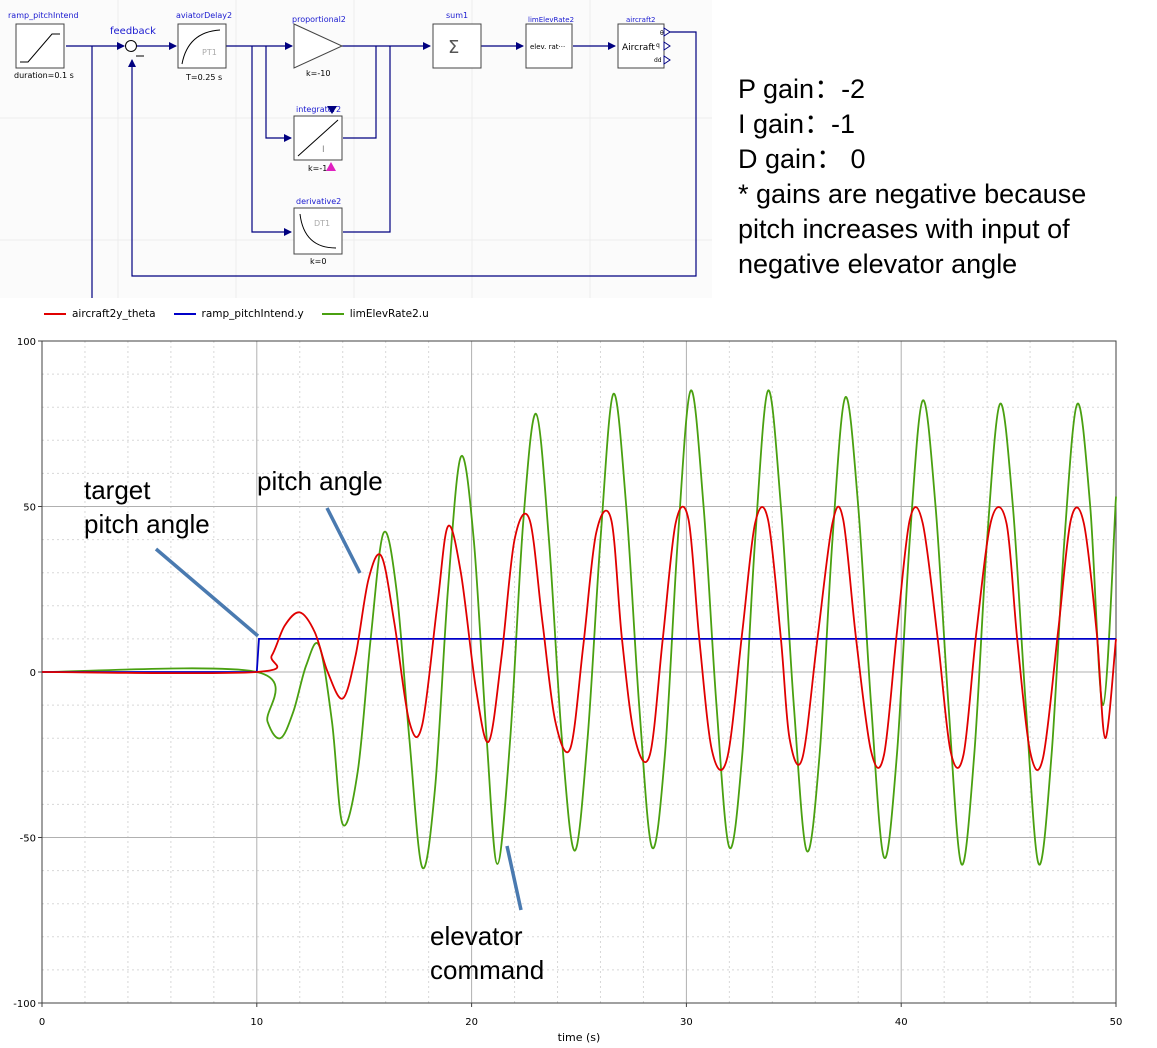 Image resolution: width=1157 pixels, height=1048 pixels. What do you see at coordinates (318, 139) in the screenshot?
I see `integrator-block: integrator2 I k=-1` at bounding box center [318, 139].